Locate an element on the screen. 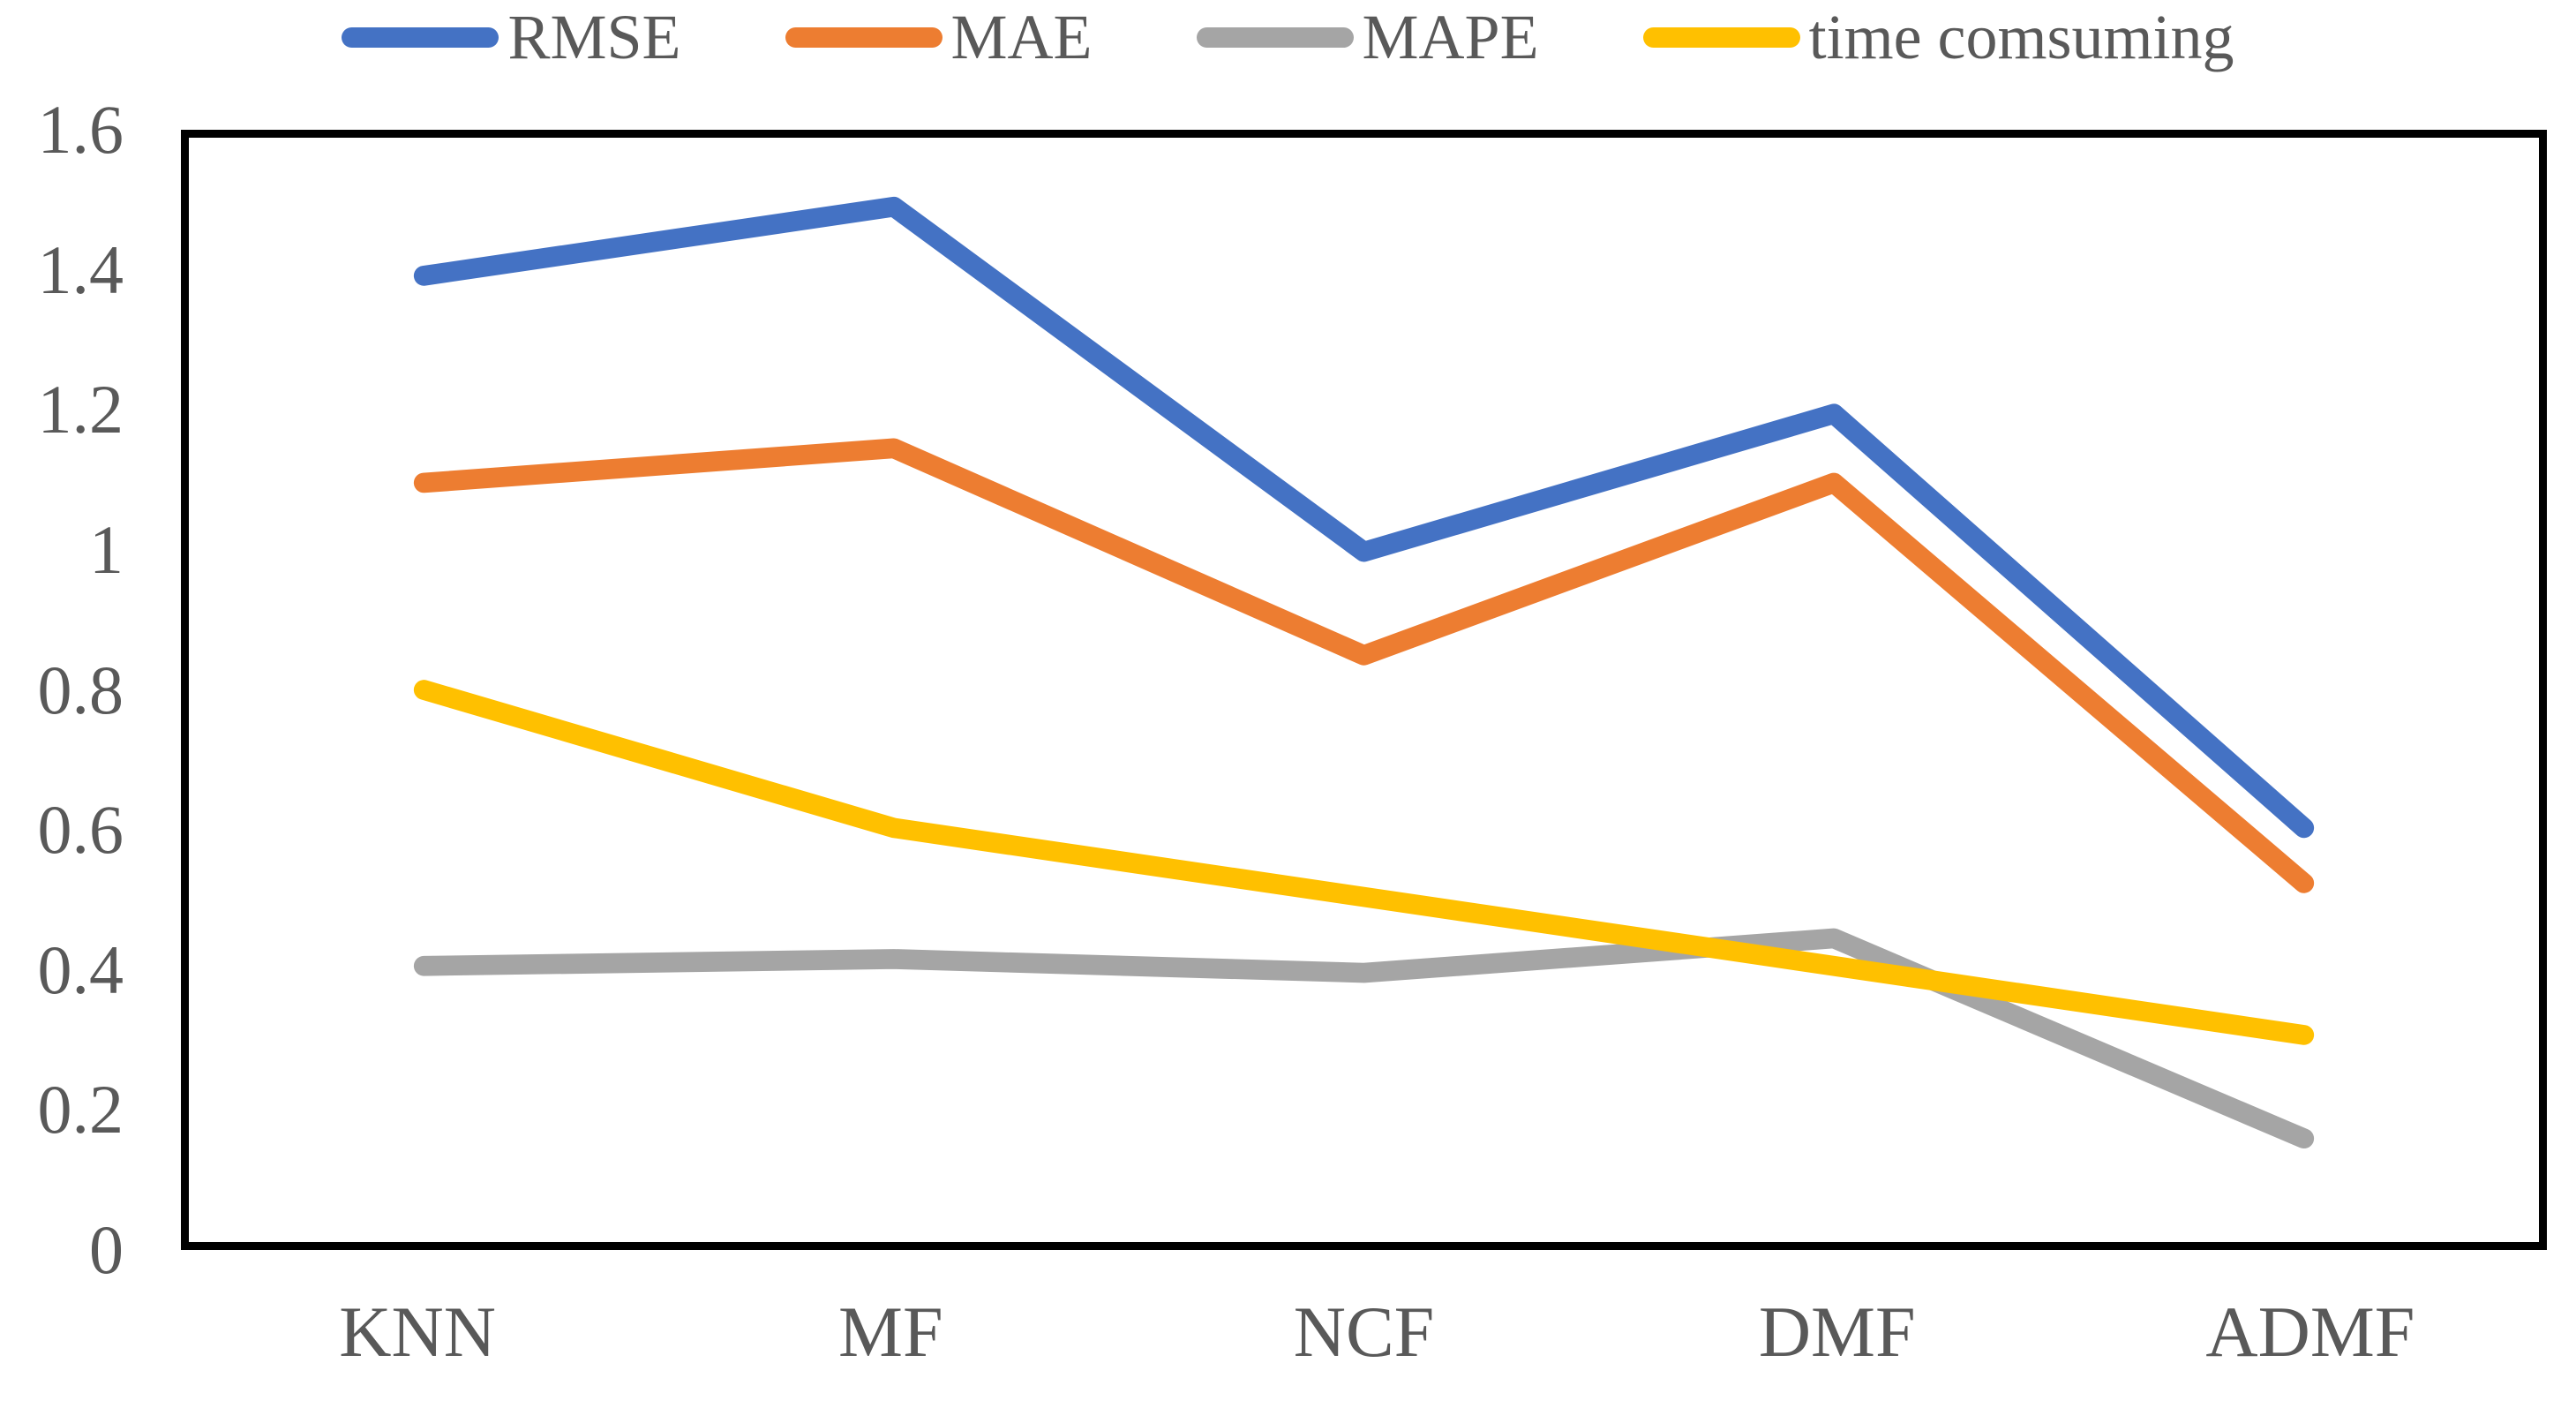  y-tick-label: 0.6 is located at coordinates (80, 830).